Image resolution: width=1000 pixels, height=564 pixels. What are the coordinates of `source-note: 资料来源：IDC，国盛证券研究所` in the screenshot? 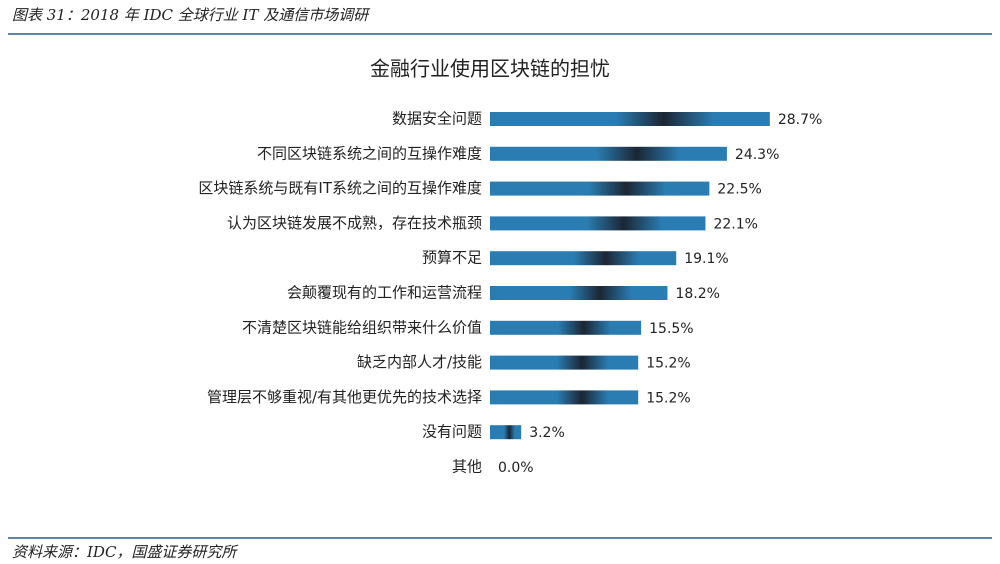 It's located at (125, 552).